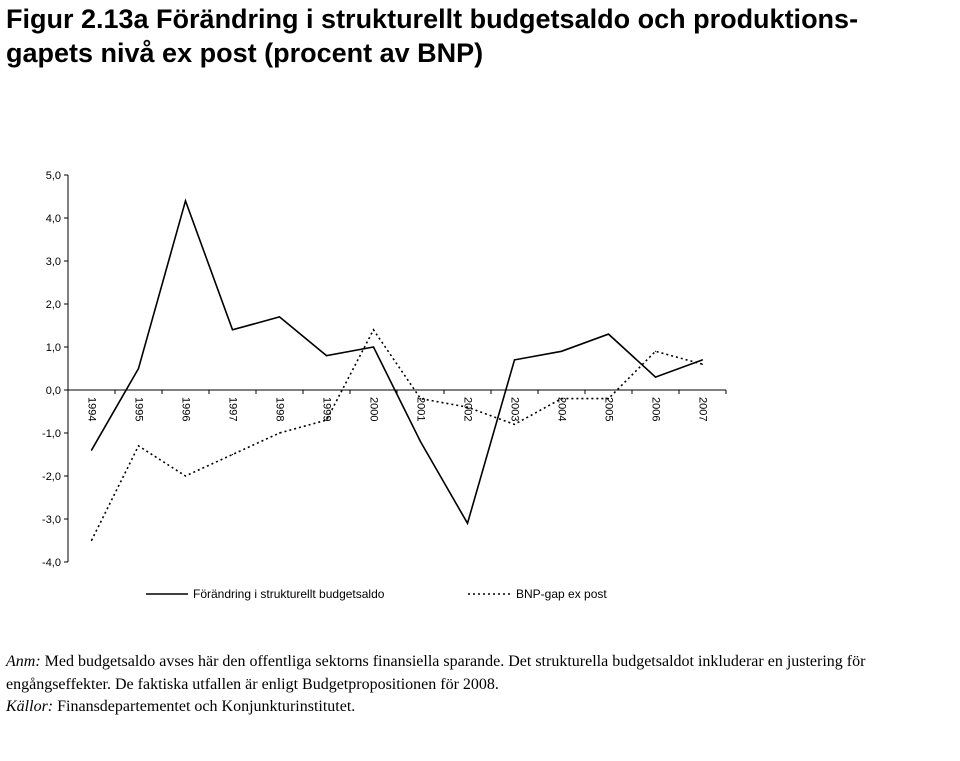 This screenshot has height=761, width=960. What do you see at coordinates (92, 409) in the screenshot?
I see `x-tick-label: 1994` at bounding box center [92, 409].